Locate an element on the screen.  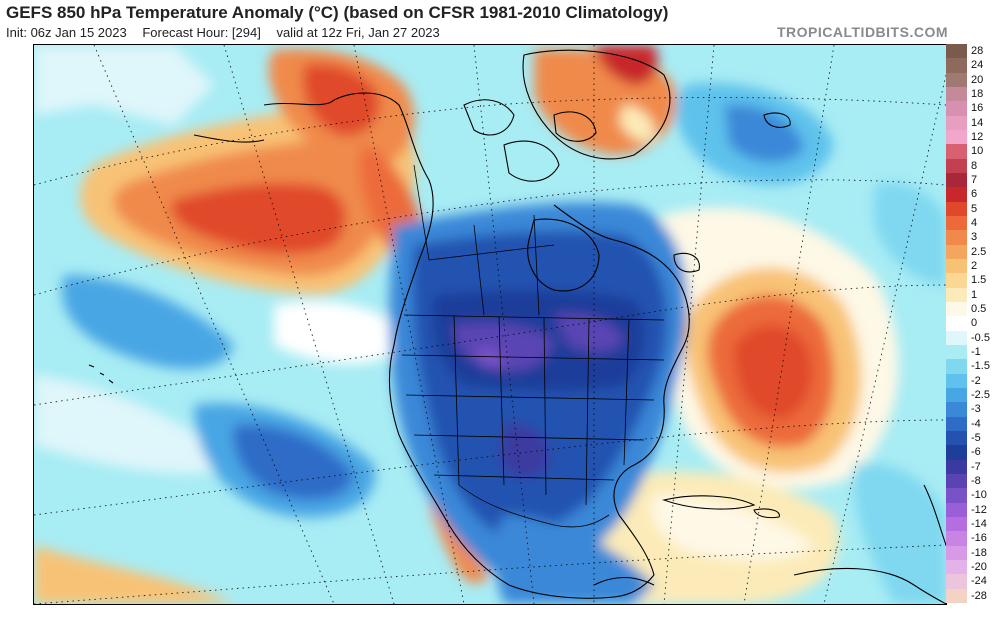
legend-label: 20 is located at coordinates (977, 79).